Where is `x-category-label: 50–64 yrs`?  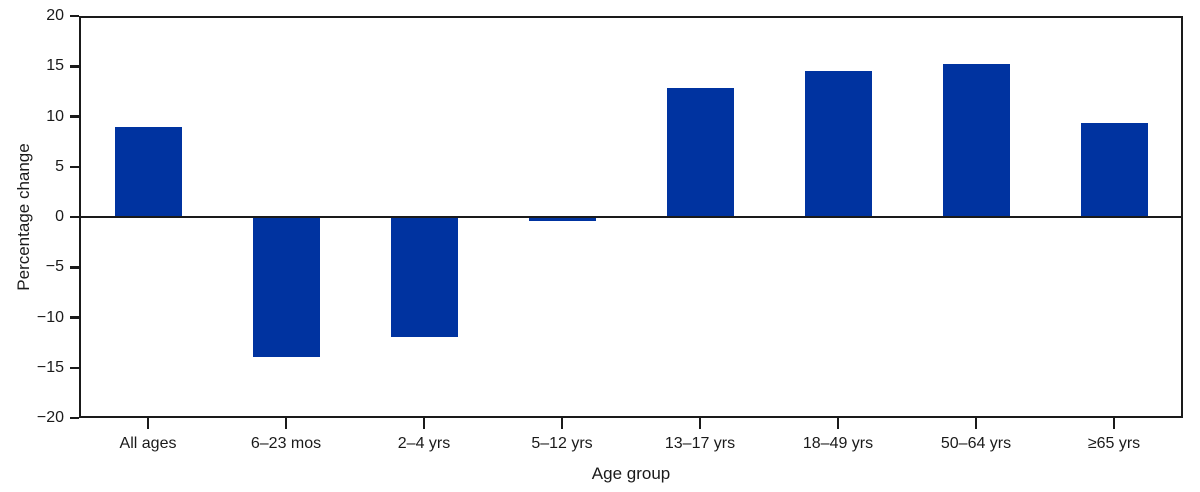
x-category-label: 50–64 yrs is located at coordinates (976, 443).